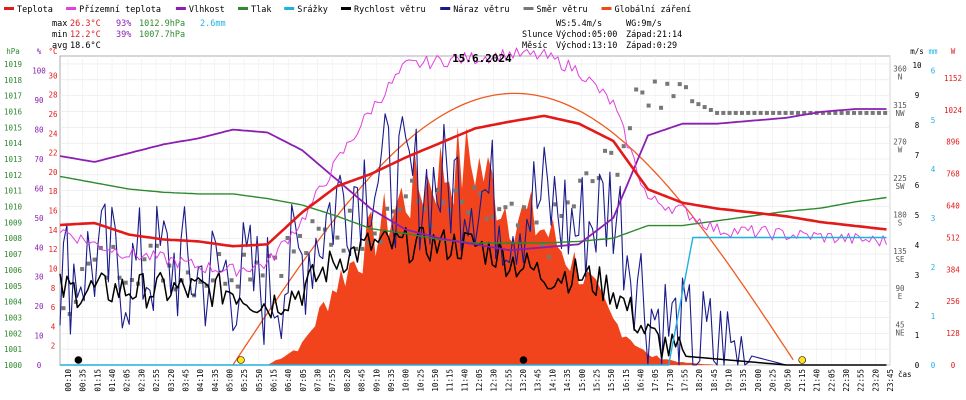 The width and height of the screenshot is (966, 400). What do you see at coordinates (53, 326) in the screenshot?
I see `degc-axis-tick: 4` at bounding box center [53, 326].